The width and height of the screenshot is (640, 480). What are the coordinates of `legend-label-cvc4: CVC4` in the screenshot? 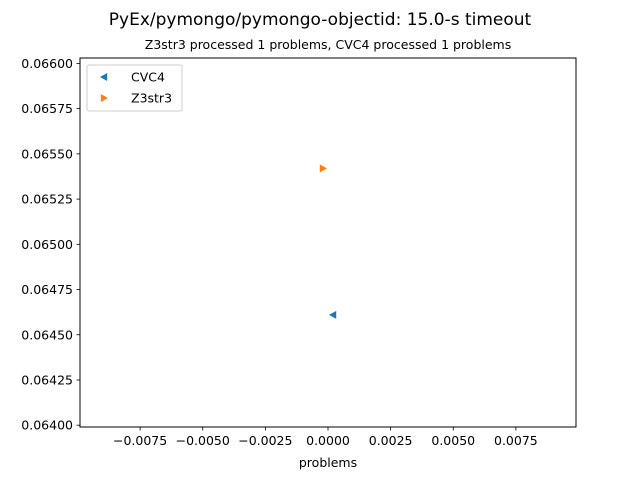 It's located at (148, 77).